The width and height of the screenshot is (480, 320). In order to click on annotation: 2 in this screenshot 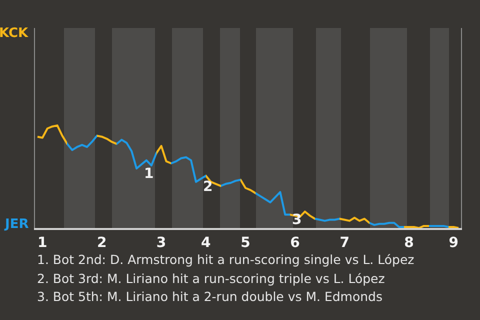, I will do `click(208, 187)`.